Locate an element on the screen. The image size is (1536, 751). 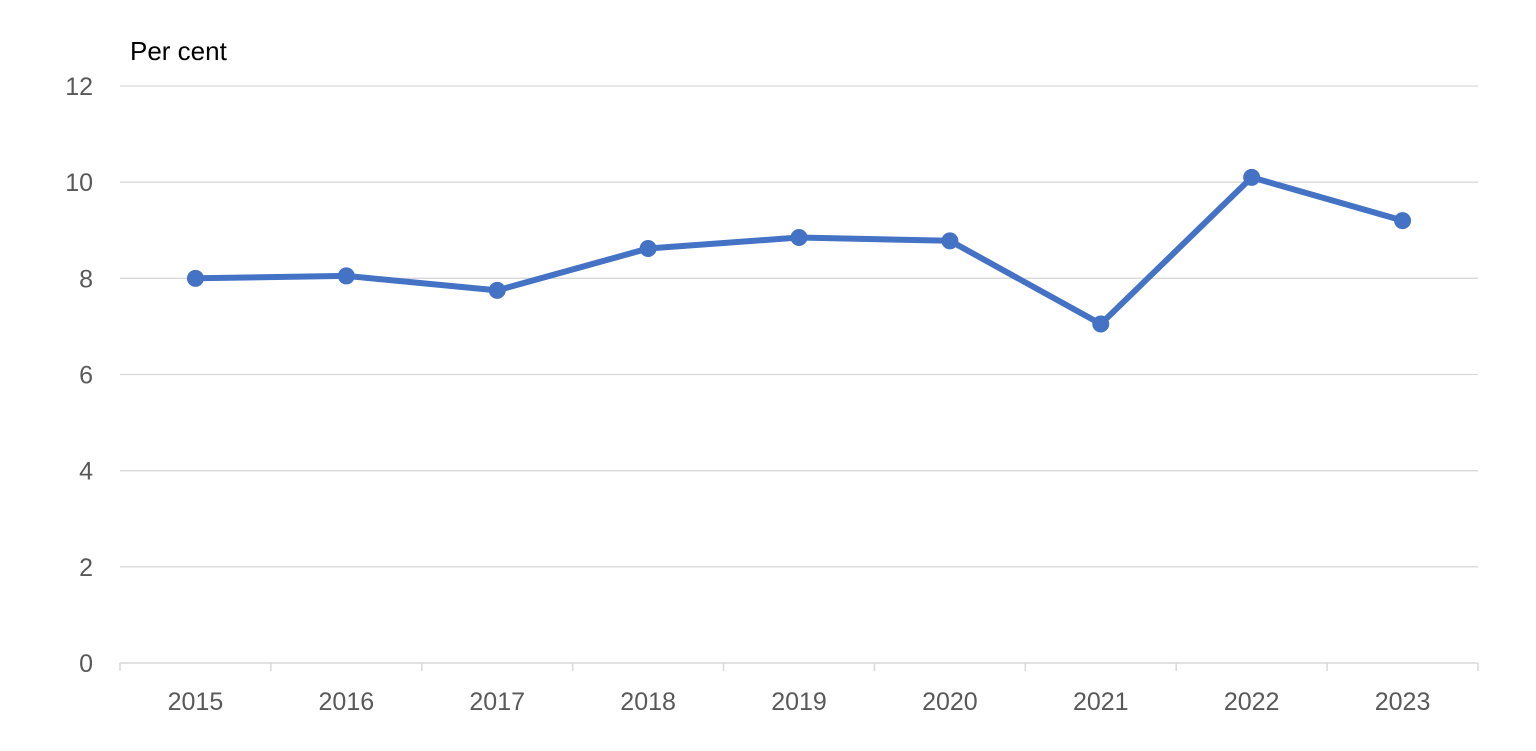
x-tick-label: 2016 is located at coordinates (347, 702).